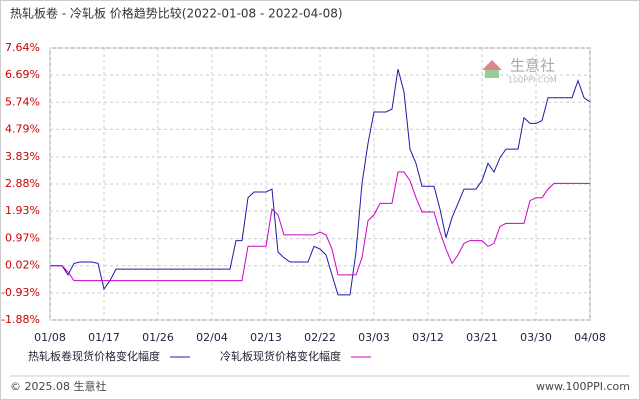 This screenshot has height=400, width=640. I want to click on x-tick-label: 01/08, so click(50, 337).